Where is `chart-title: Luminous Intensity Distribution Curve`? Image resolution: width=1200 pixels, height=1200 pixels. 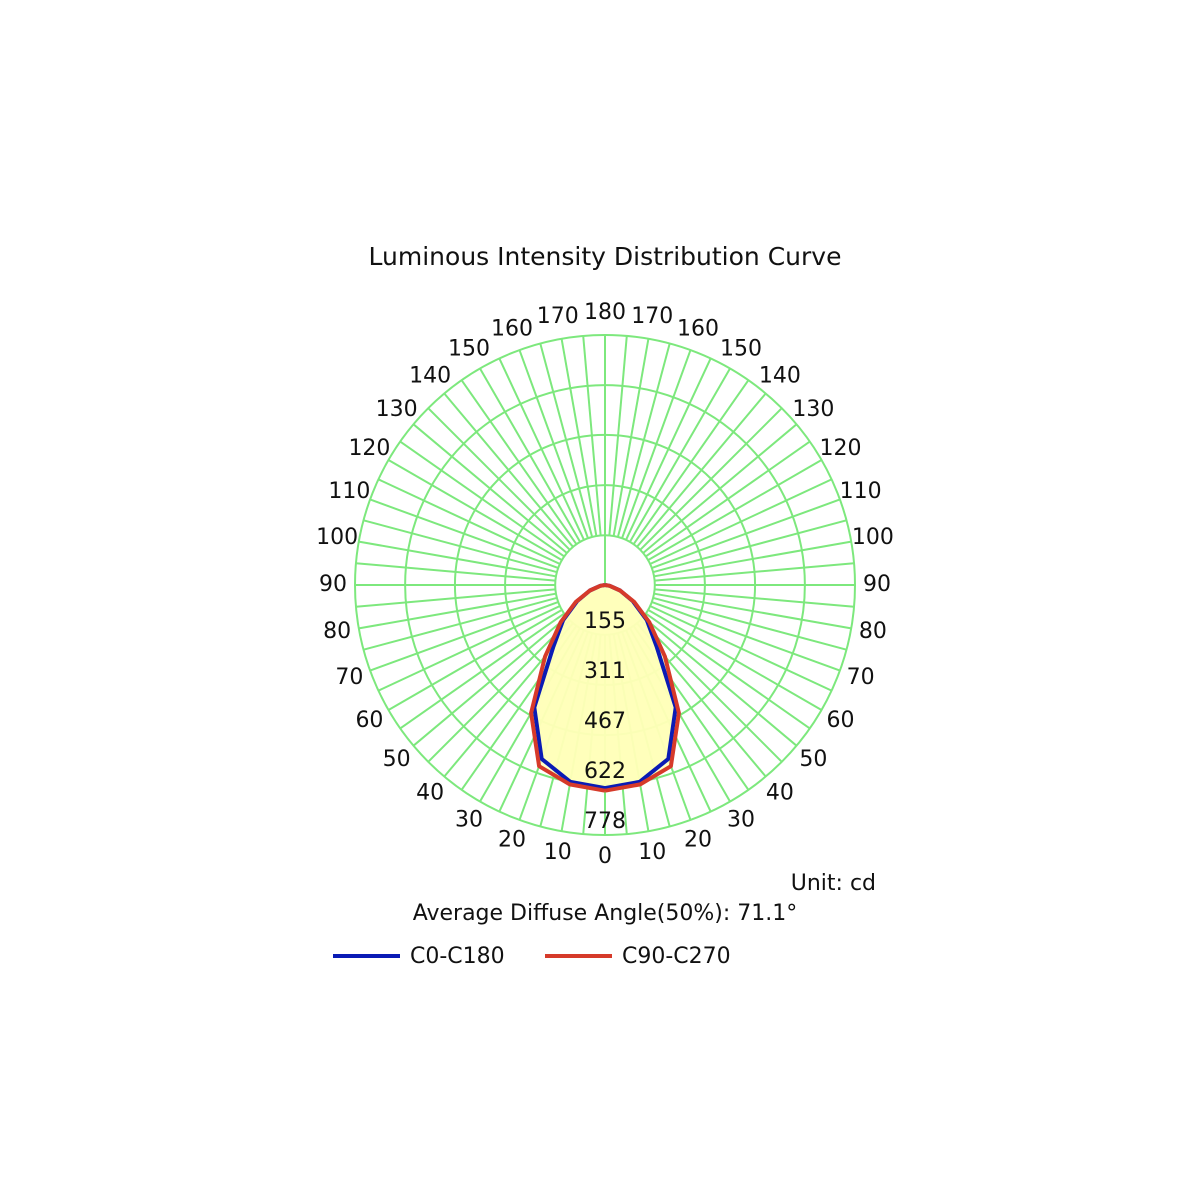 chart-title: Luminous Intensity Distribution Curve is located at coordinates (605, 256).